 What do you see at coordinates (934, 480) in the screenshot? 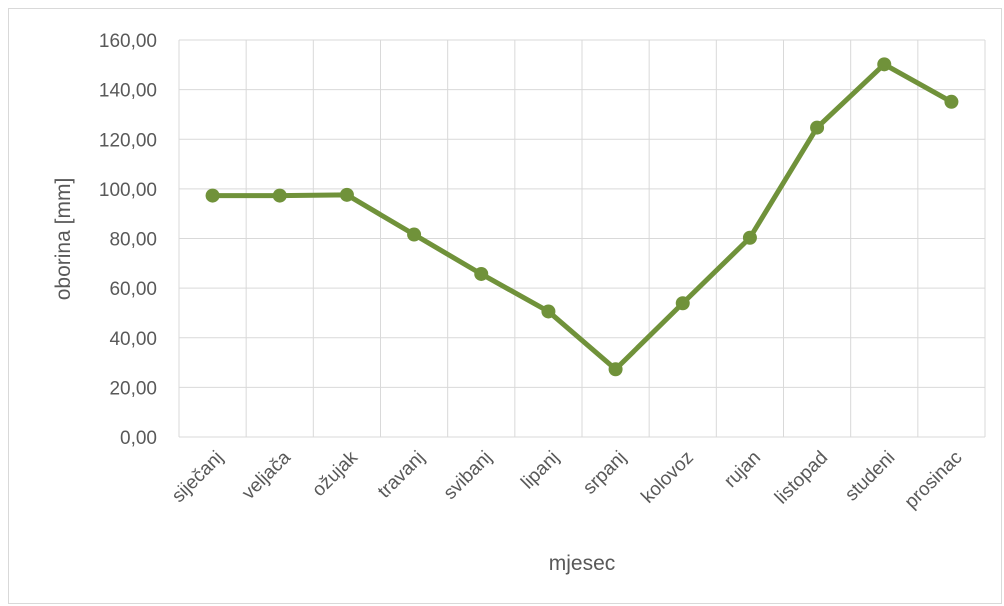
I see `x-tick-label: prosinac` at bounding box center [934, 480].